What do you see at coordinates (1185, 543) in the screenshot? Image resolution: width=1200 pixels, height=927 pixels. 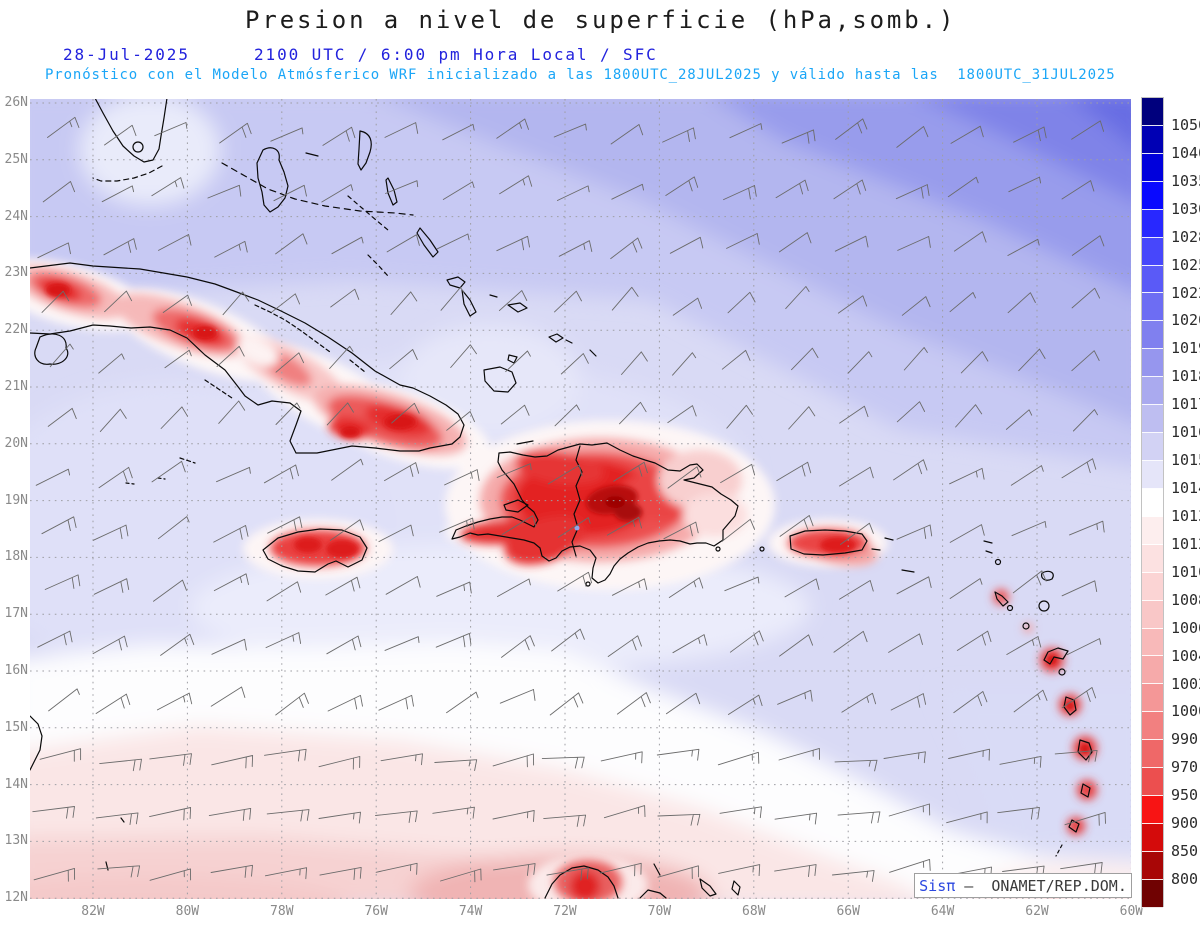 I see `colorbar-level-label: 1012` at bounding box center [1185, 543].